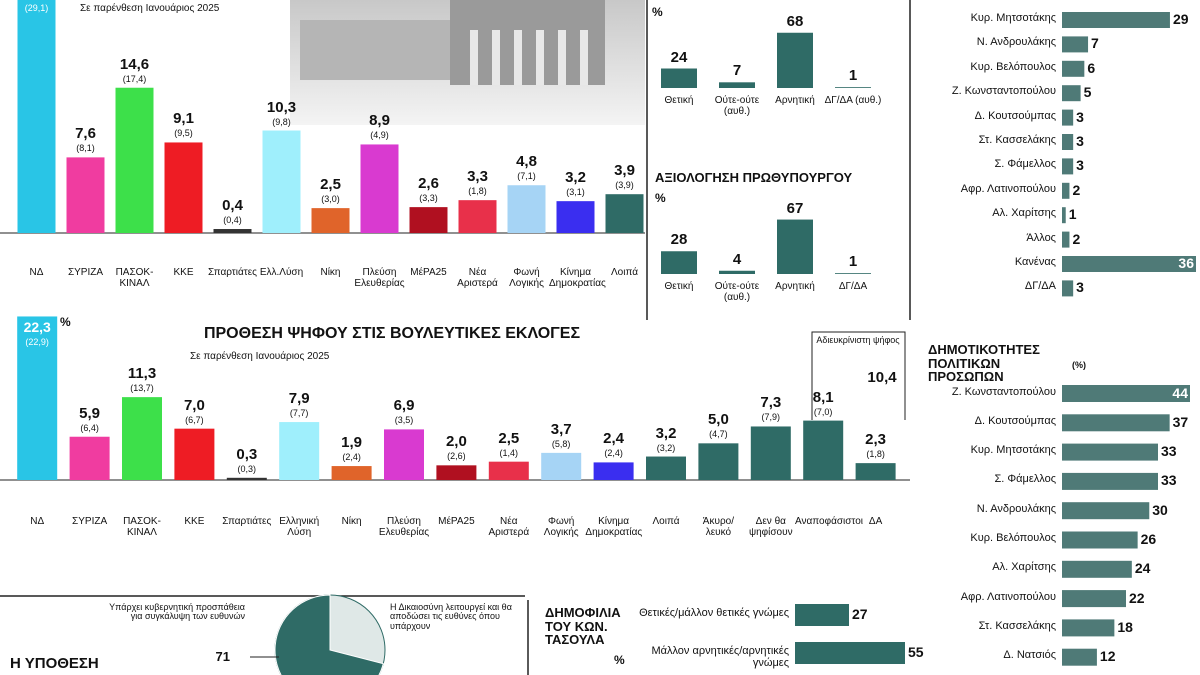 The image size is (1200, 675). What do you see at coordinates (1041, 237) in the screenshot?
I see `bar-label: Άλλος` at bounding box center [1041, 237].